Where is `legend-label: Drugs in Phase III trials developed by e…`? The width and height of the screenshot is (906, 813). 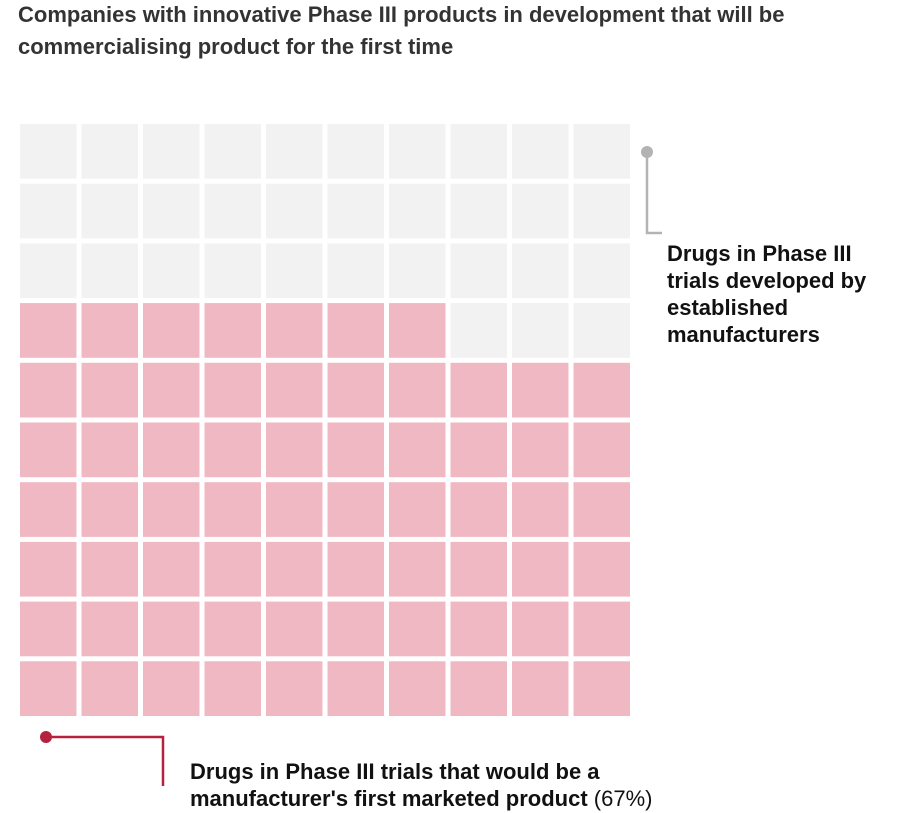 legend-label: Drugs in Phase III trials developed by e… is located at coordinates (767, 294).